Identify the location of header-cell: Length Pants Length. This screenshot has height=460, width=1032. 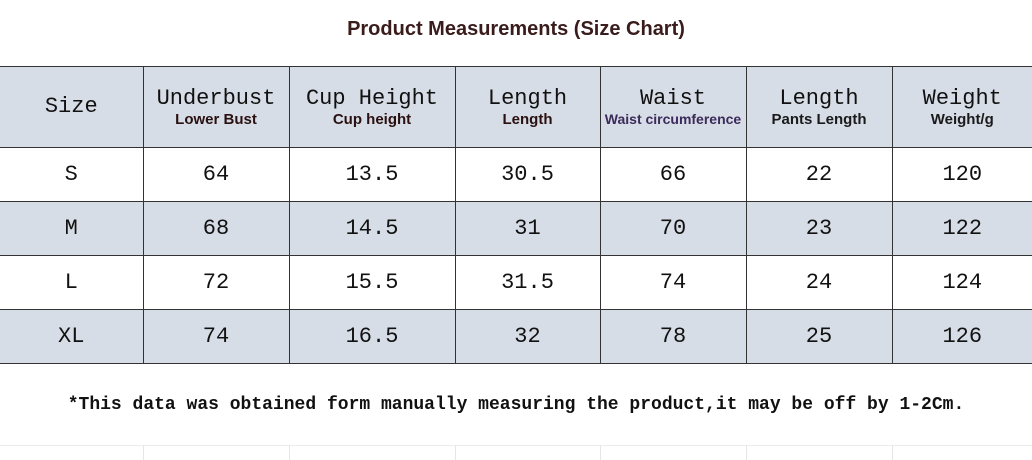
(819, 107).